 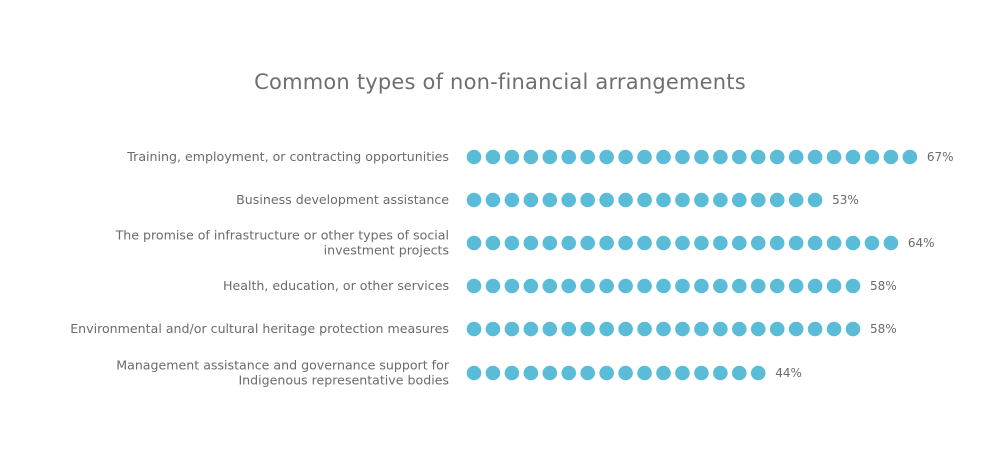 What do you see at coordinates (386, 250) in the screenshot?
I see `category-label: investment projects` at bounding box center [386, 250].